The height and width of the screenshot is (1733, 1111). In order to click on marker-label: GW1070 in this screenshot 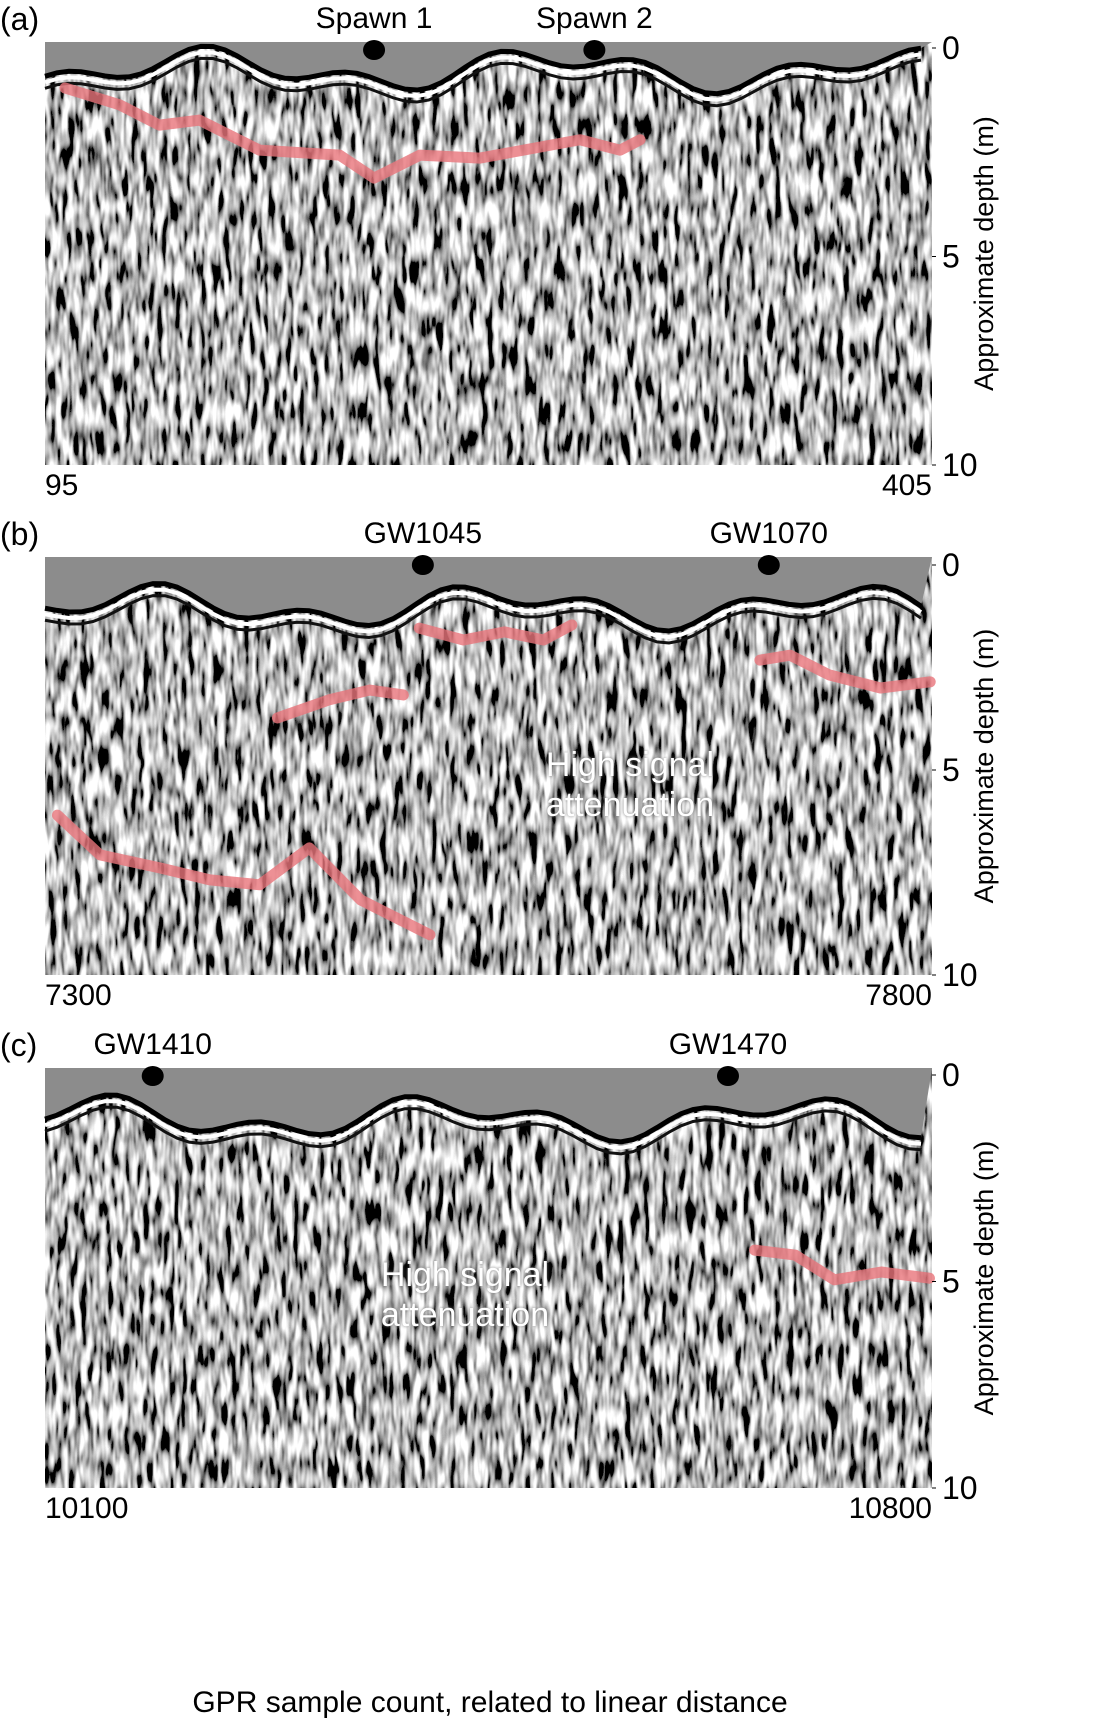, I will do `click(769, 533)`.